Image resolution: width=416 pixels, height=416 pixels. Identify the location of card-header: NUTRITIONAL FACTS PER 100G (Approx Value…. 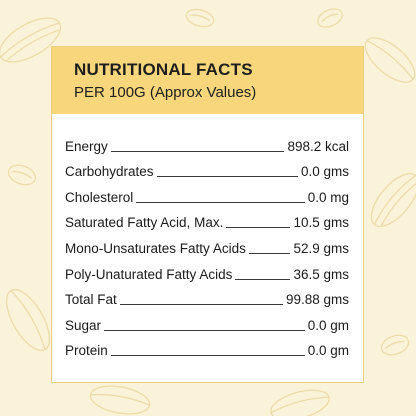
(207, 80).